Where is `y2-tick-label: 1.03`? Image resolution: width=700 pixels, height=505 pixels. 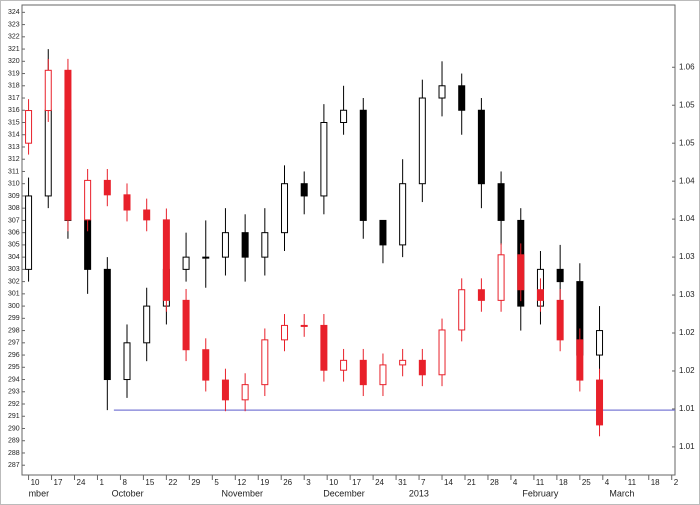 y2-tick-label: 1.03 is located at coordinates (687, 294).